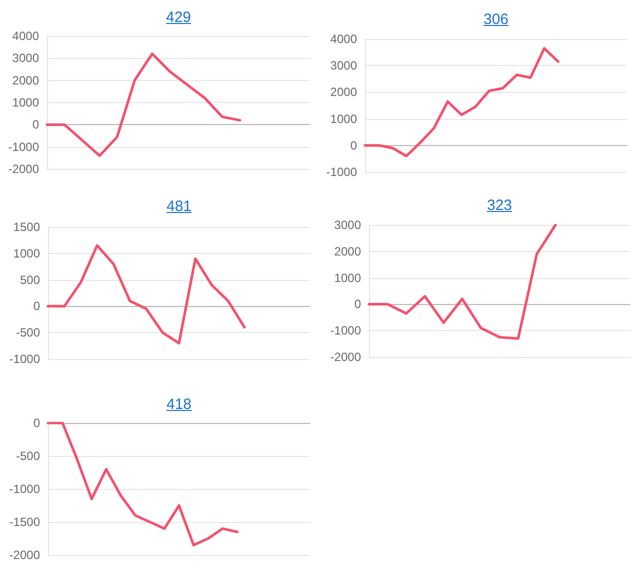  Describe the element at coordinates (24, 522) in the screenshot. I see `y-tick-label: -1500` at that location.